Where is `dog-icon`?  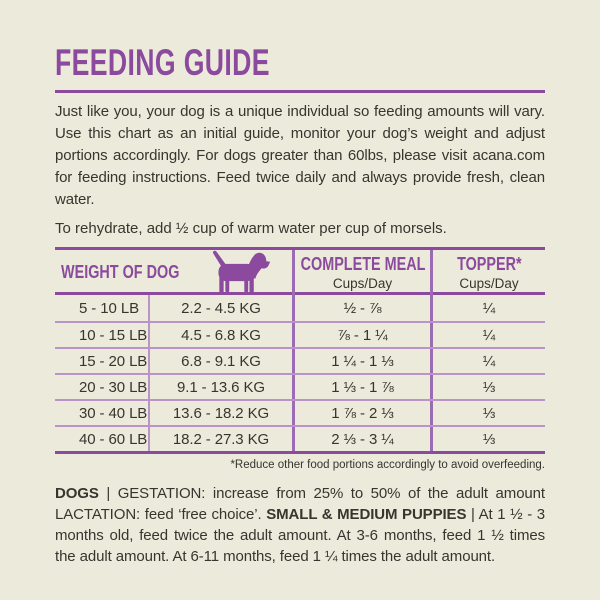
dog-icon is located at coordinates (240, 272).